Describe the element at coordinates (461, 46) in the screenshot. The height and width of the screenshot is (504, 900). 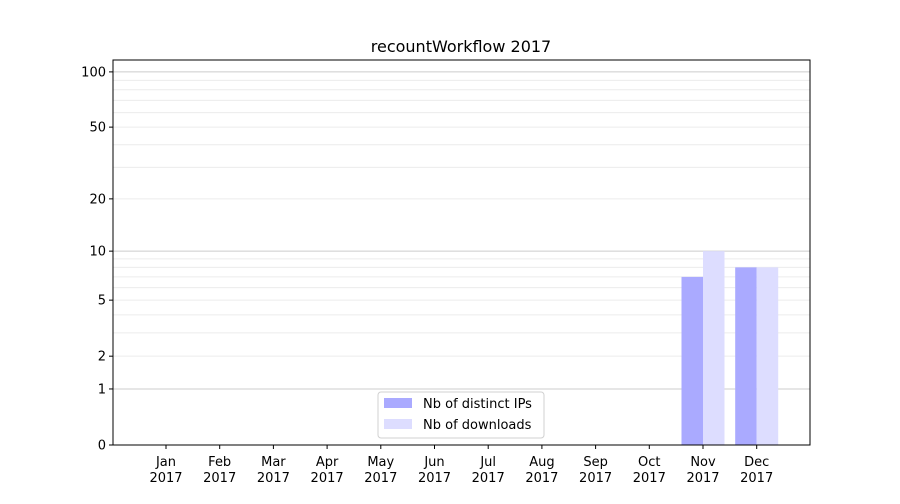
I see `chart-title: recountWorkflow 2017` at that location.